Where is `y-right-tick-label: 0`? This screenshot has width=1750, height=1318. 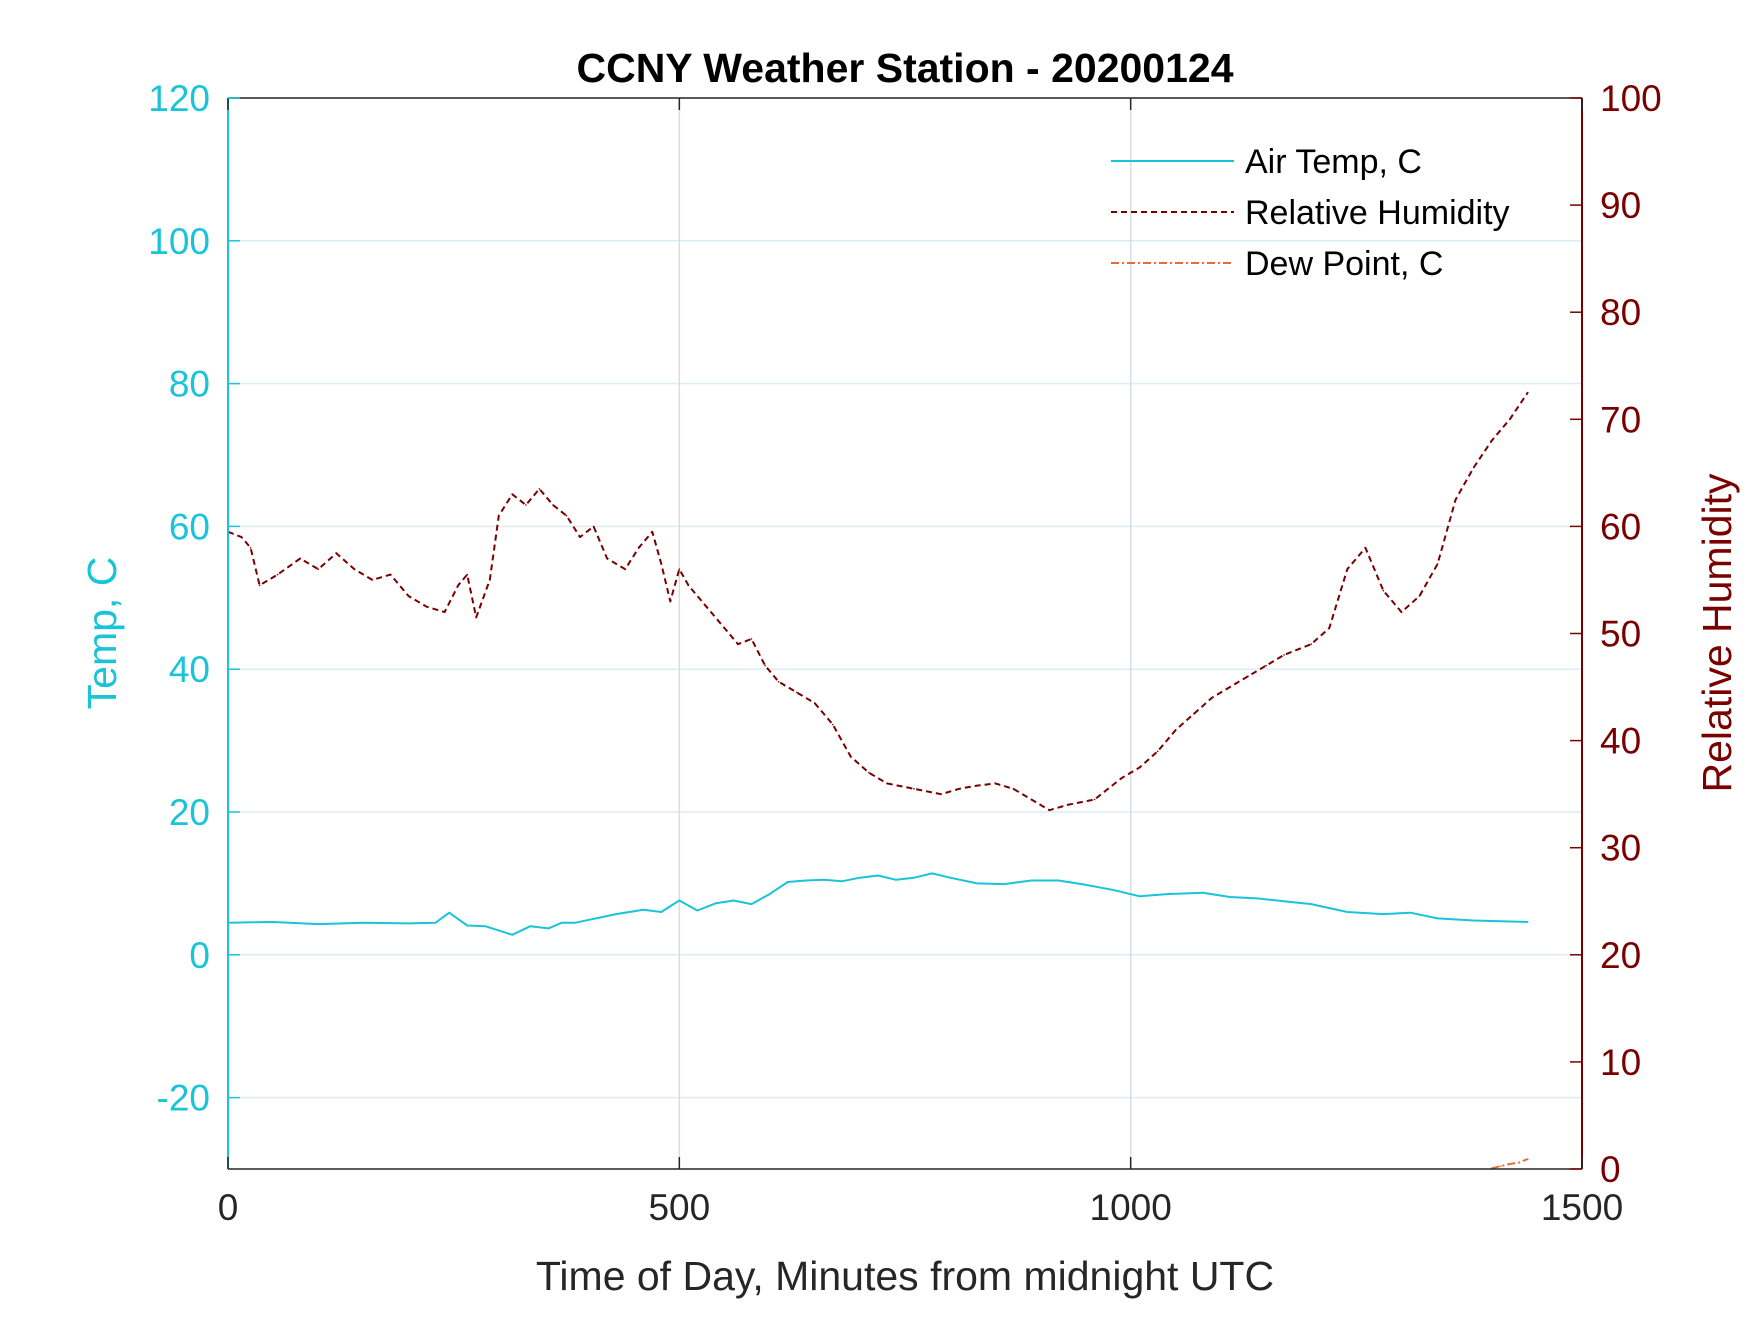
y-right-tick-label: 0 is located at coordinates (1610, 1169).